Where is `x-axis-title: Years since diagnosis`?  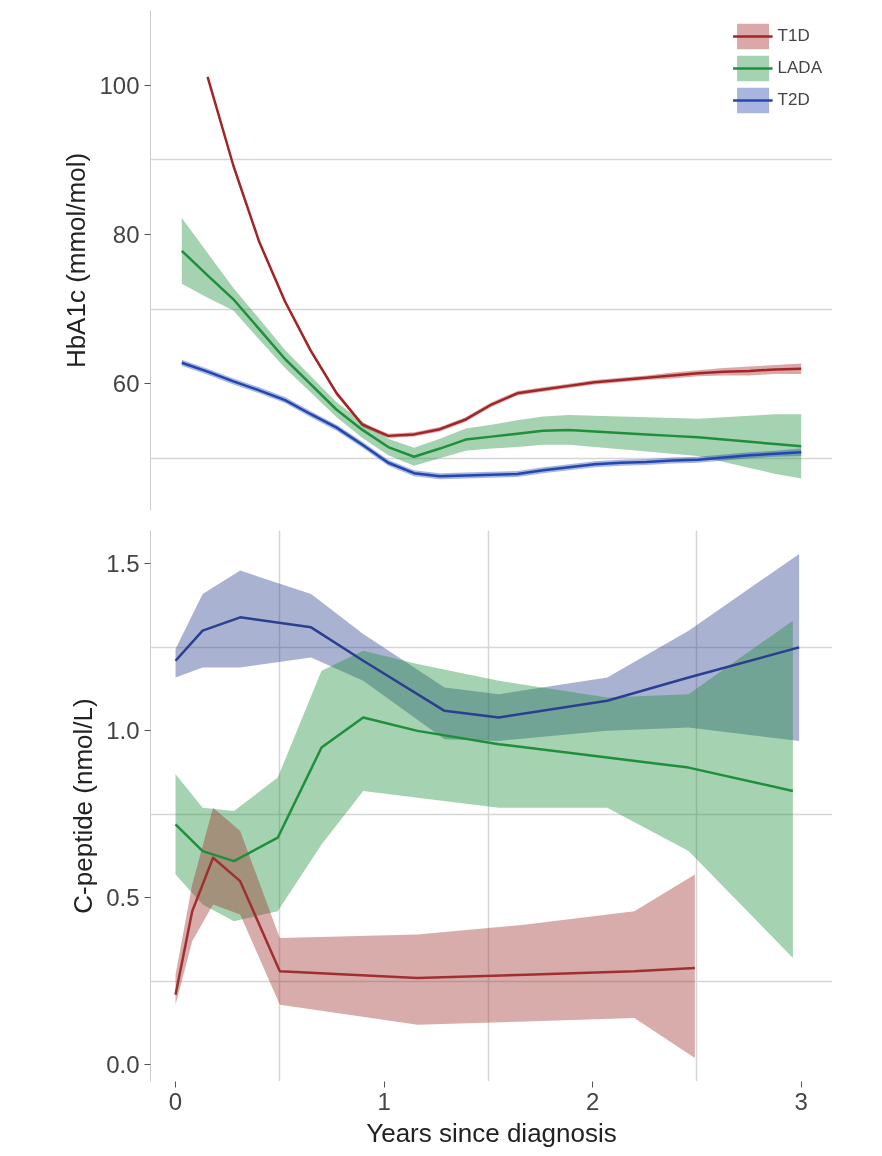 x-axis-title: Years since diagnosis is located at coordinates (491, 1132).